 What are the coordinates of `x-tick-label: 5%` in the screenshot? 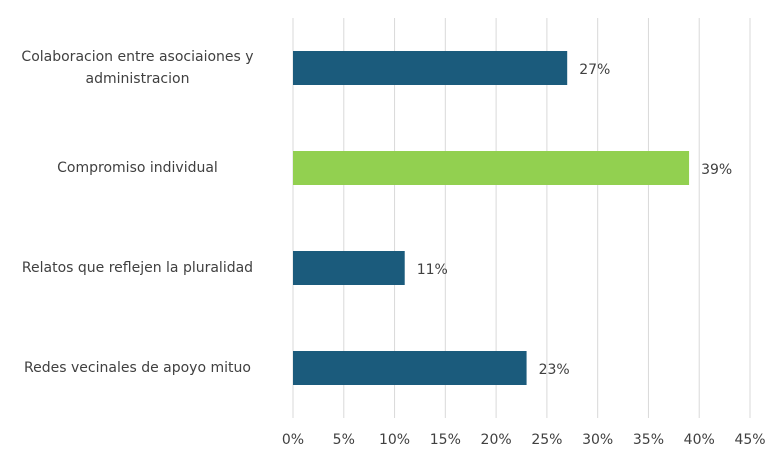 It's located at (344, 440).